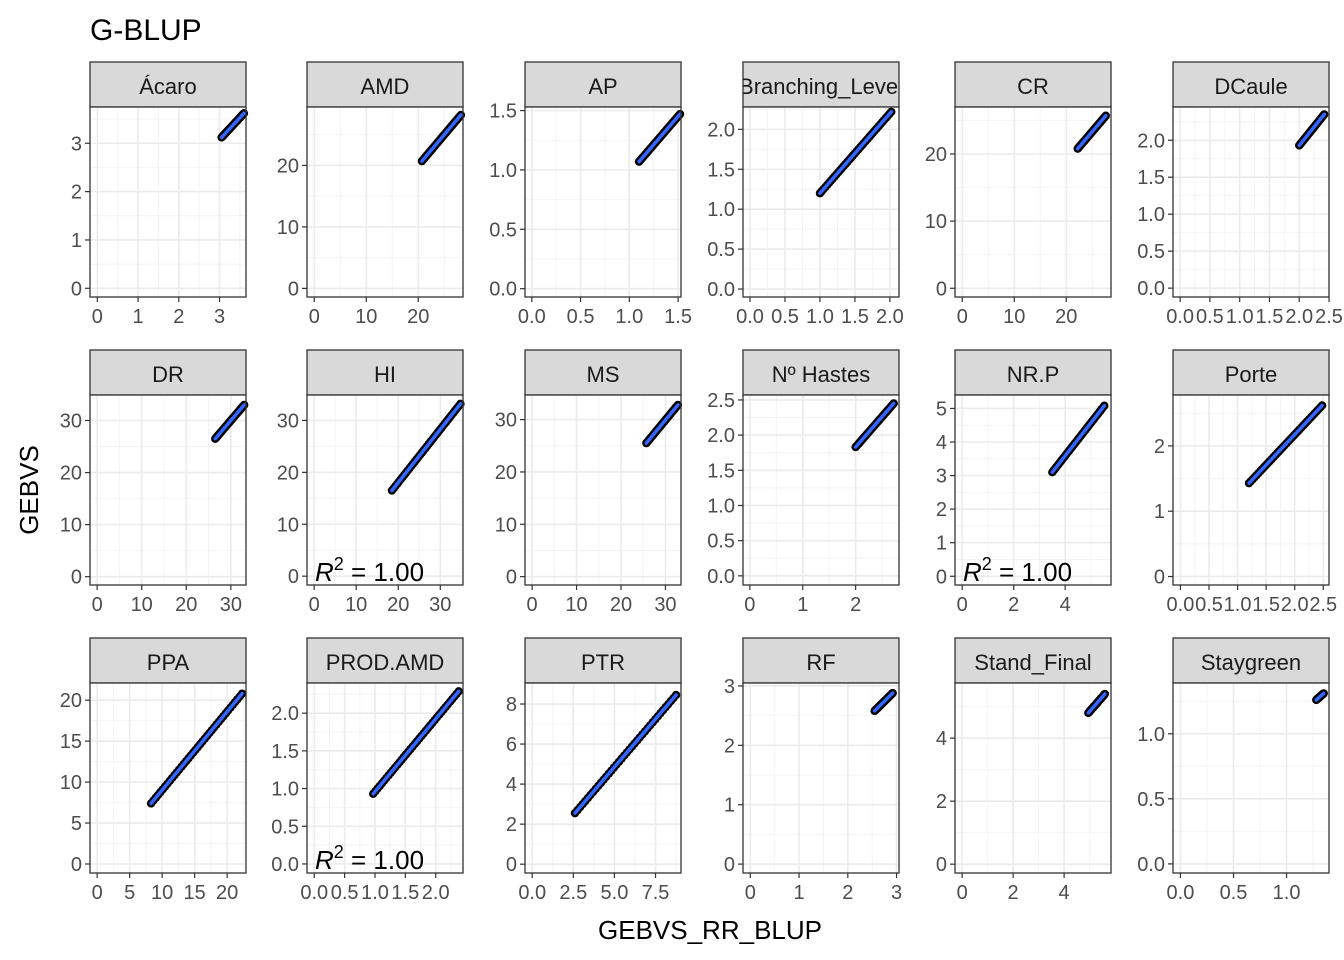 This screenshot has height=960, width=1344. I want to click on facet-panel-14: PTR 0.0 2.5 5.0 7.5 0 2 4 6 8, so click(594, 770).